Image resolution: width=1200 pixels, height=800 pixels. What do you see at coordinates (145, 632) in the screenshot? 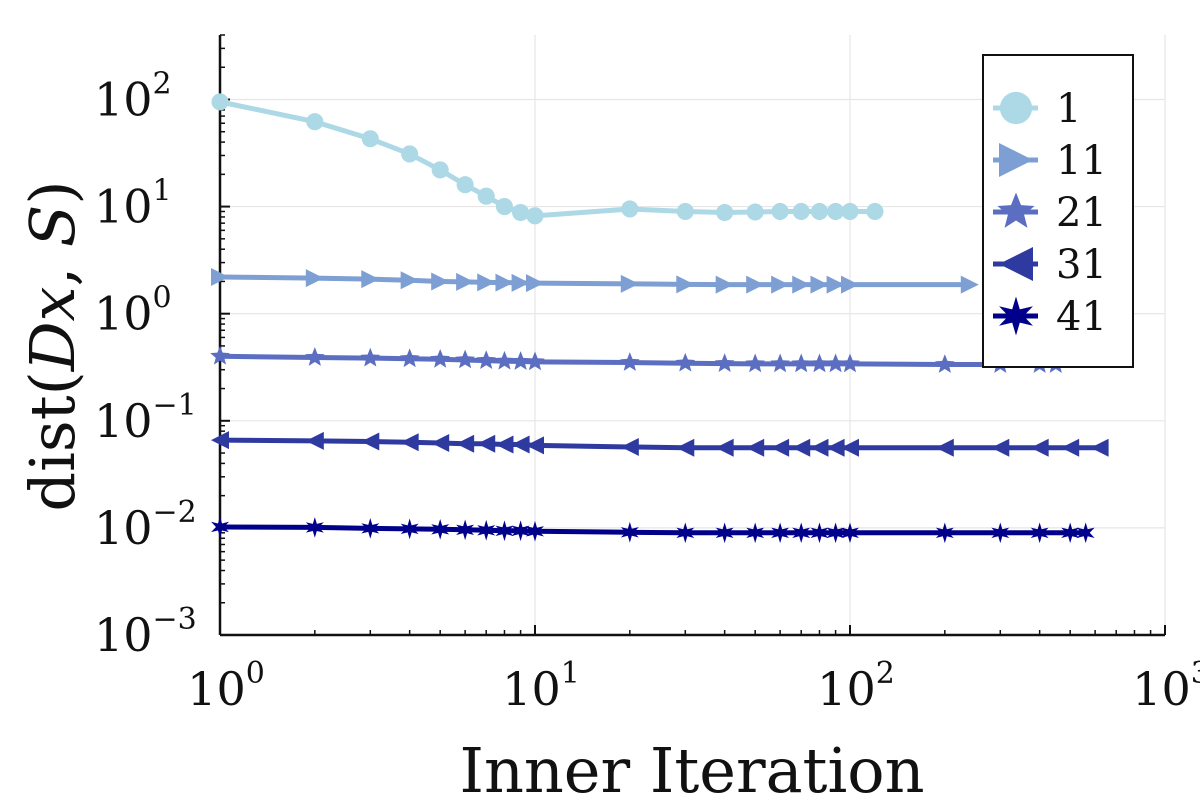
I see `y-tick-label: 10⁻³` at bounding box center [145, 632].